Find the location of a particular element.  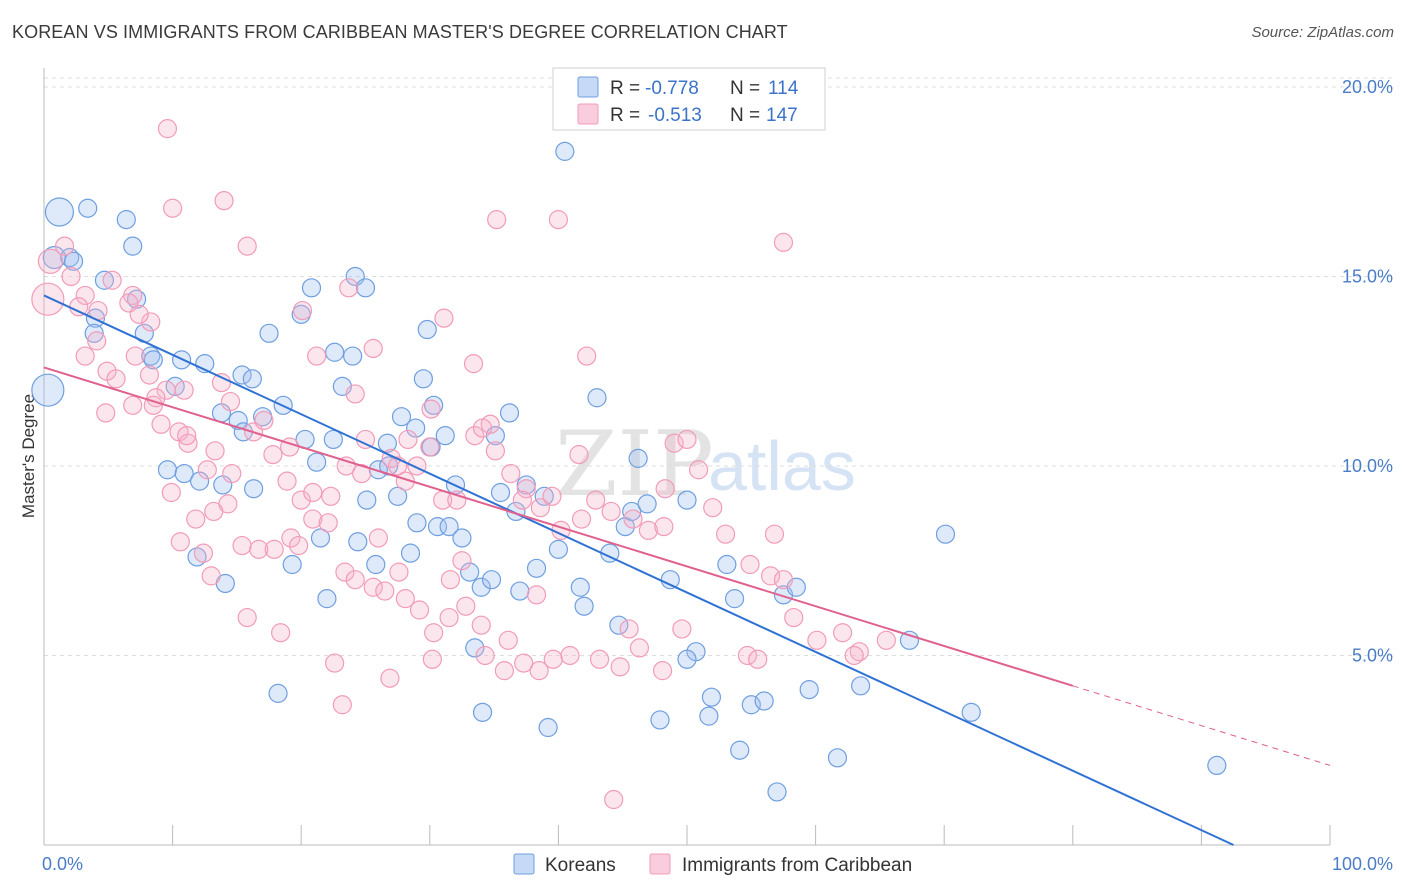

bottom-legend-koreans: Koreans is located at coordinates (580, 865).